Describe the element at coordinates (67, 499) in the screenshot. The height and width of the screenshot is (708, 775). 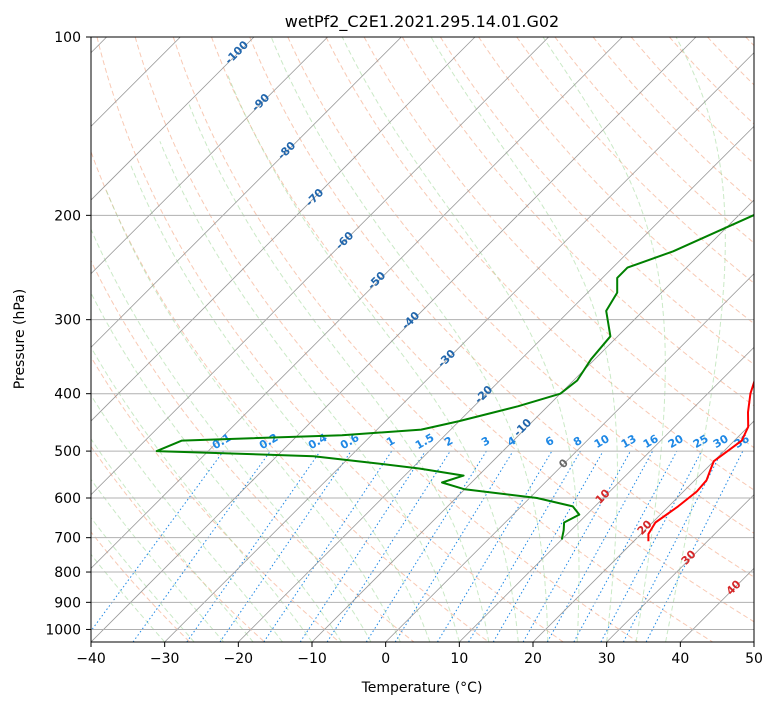
I see `y-tick-label: 600` at that location.